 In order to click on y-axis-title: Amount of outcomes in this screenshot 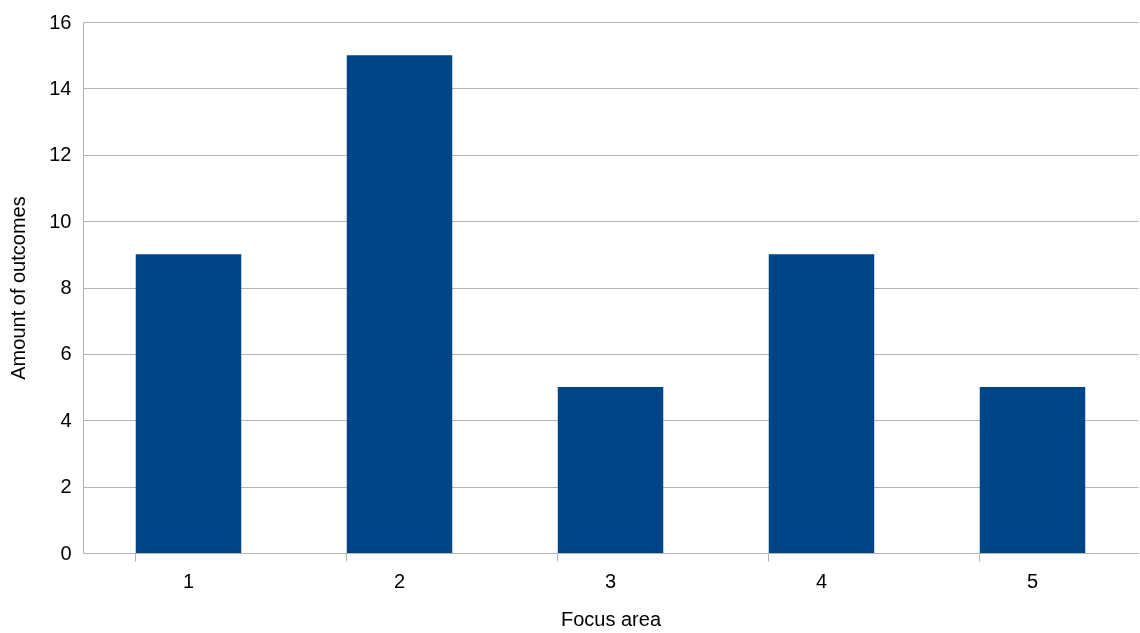, I will do `click(18, 288)`.